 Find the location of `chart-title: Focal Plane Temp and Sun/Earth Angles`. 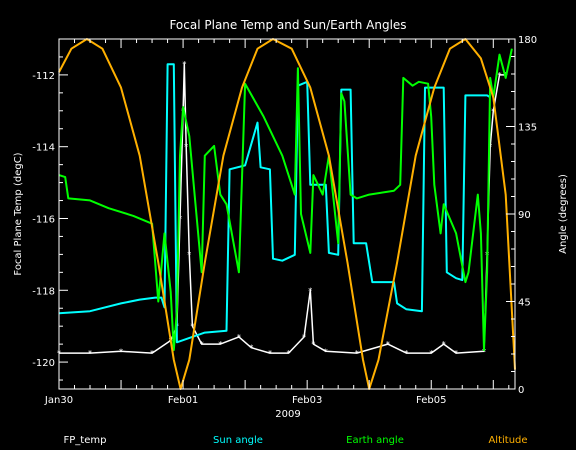

chart-title: Focal Plane Temp and Sun/Earth Angles is located at coordinates (287, 25).